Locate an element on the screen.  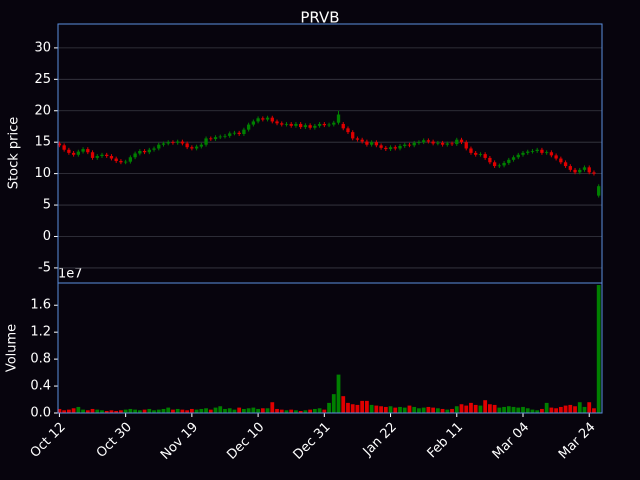
x-tick-label: Oct 12 is located at coordinates (48, 440).